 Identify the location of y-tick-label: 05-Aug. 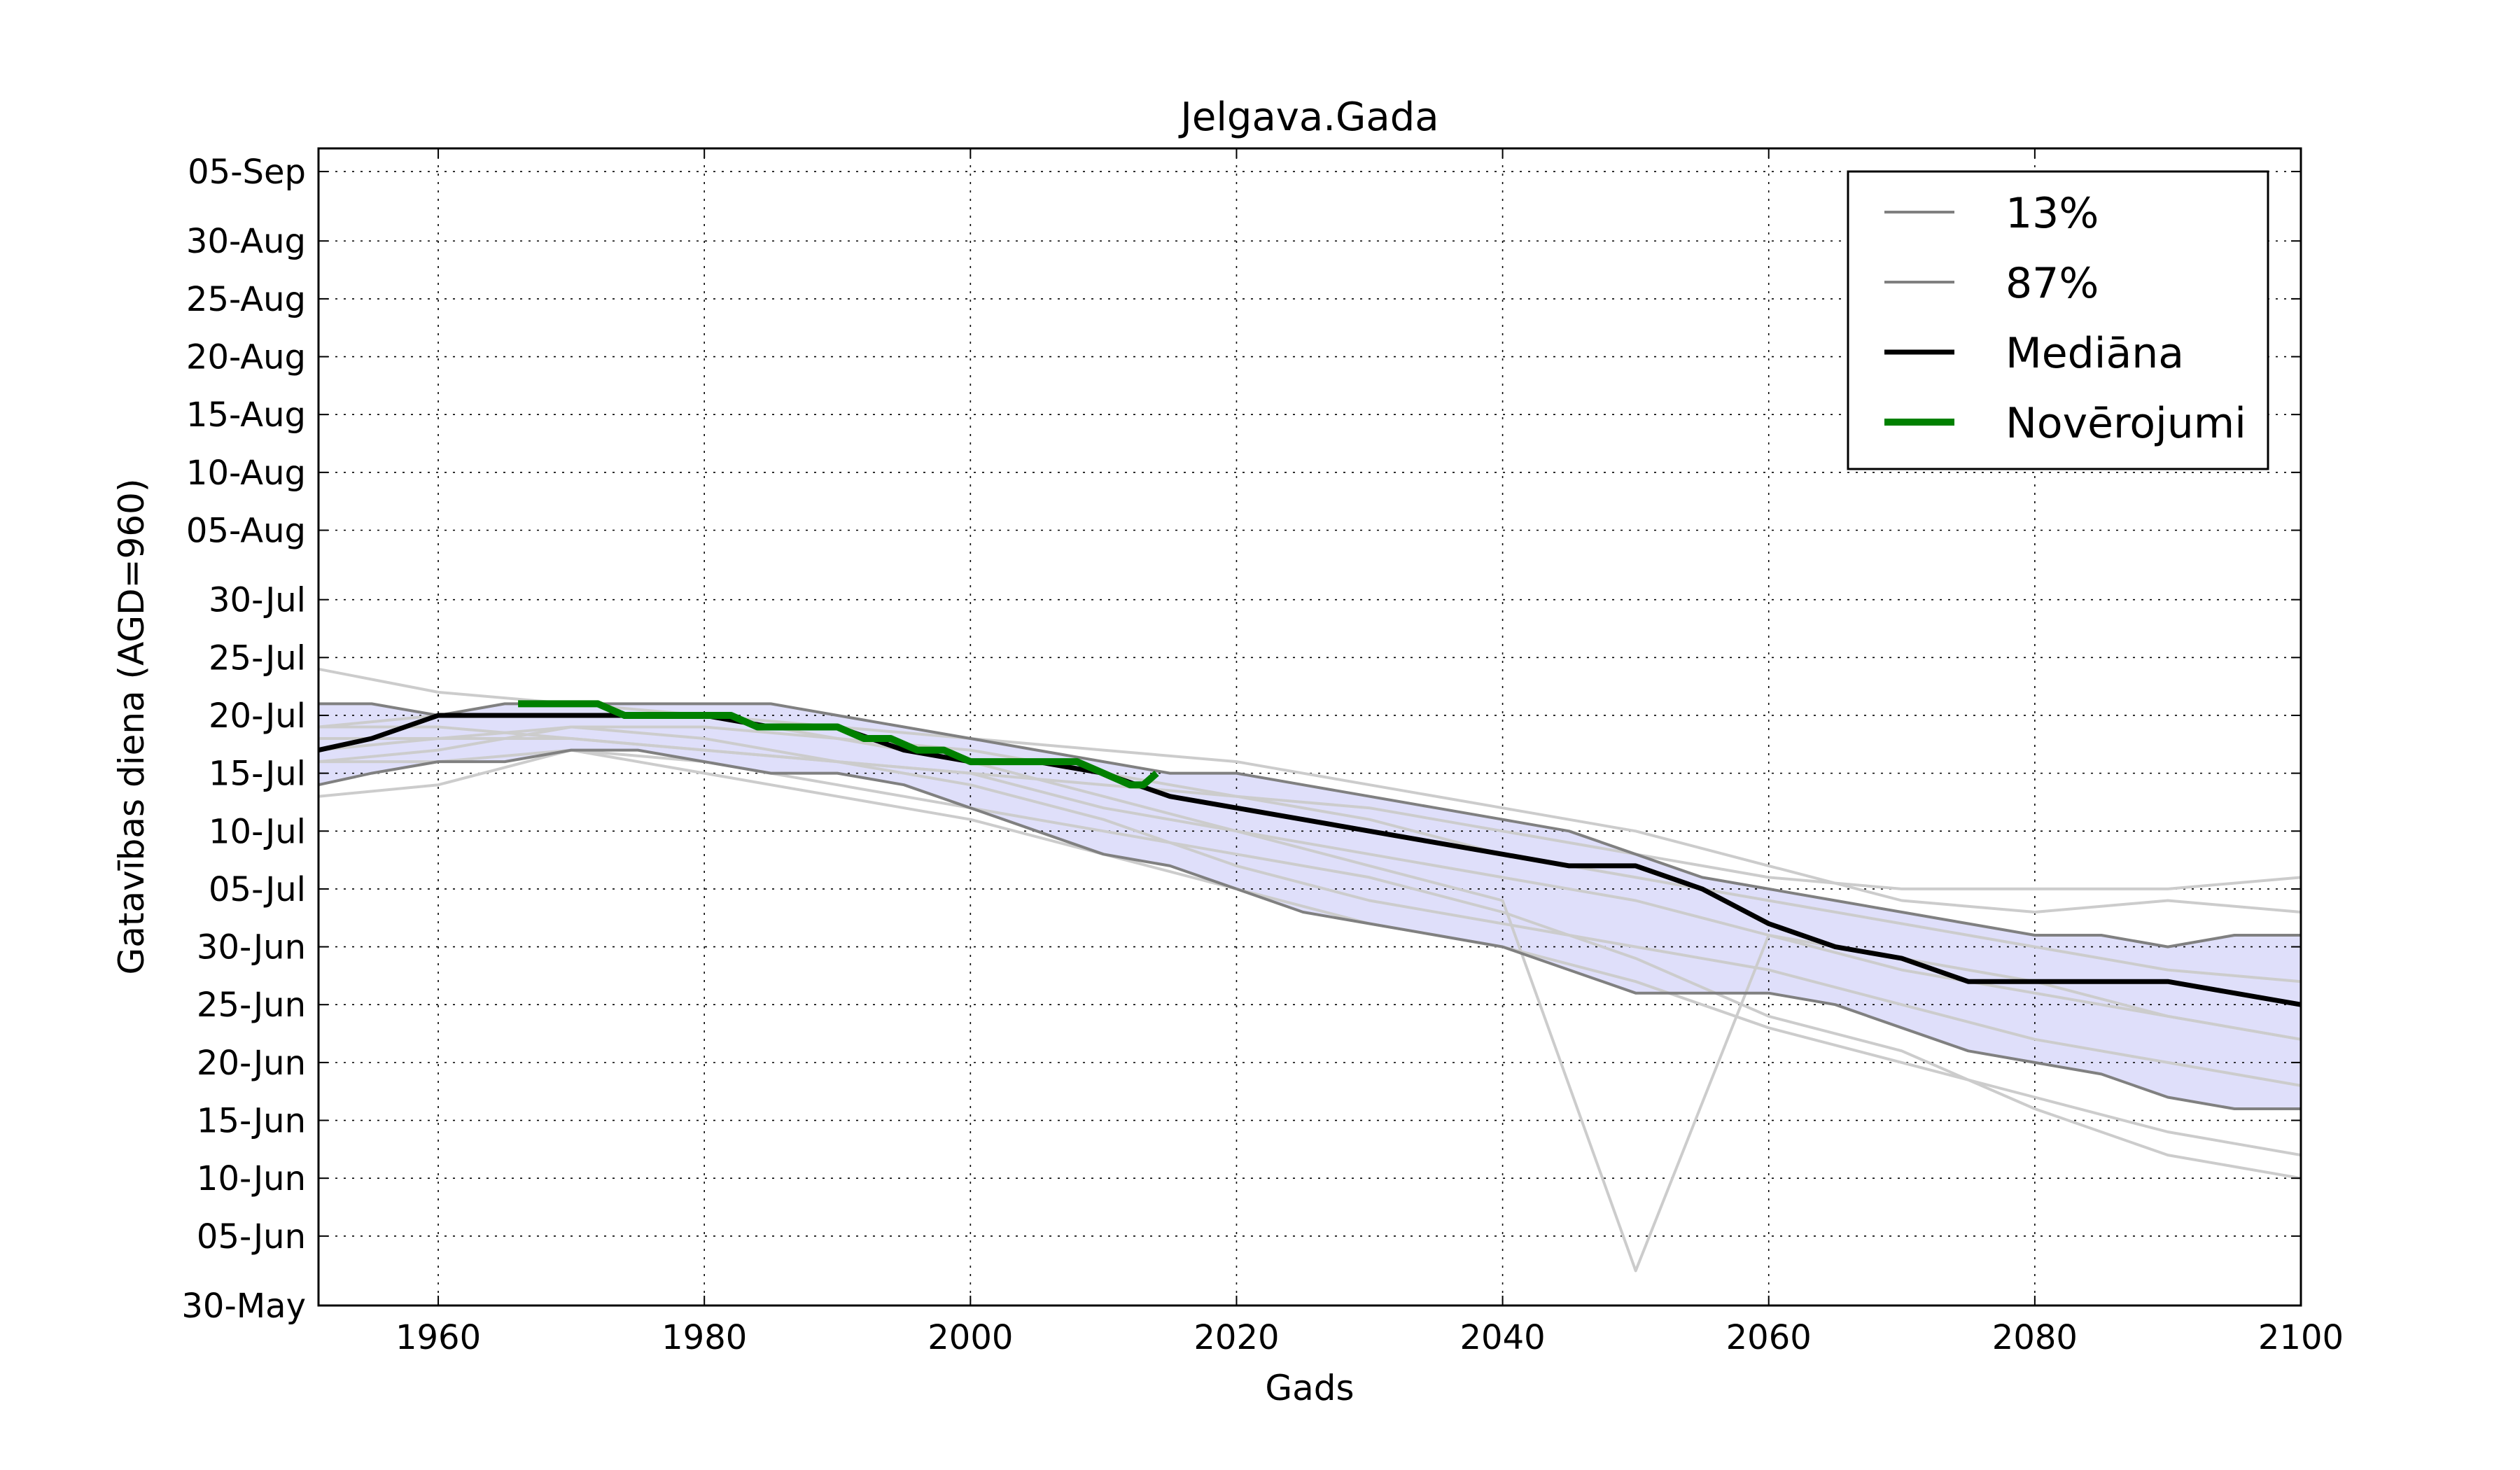
(246, 530).